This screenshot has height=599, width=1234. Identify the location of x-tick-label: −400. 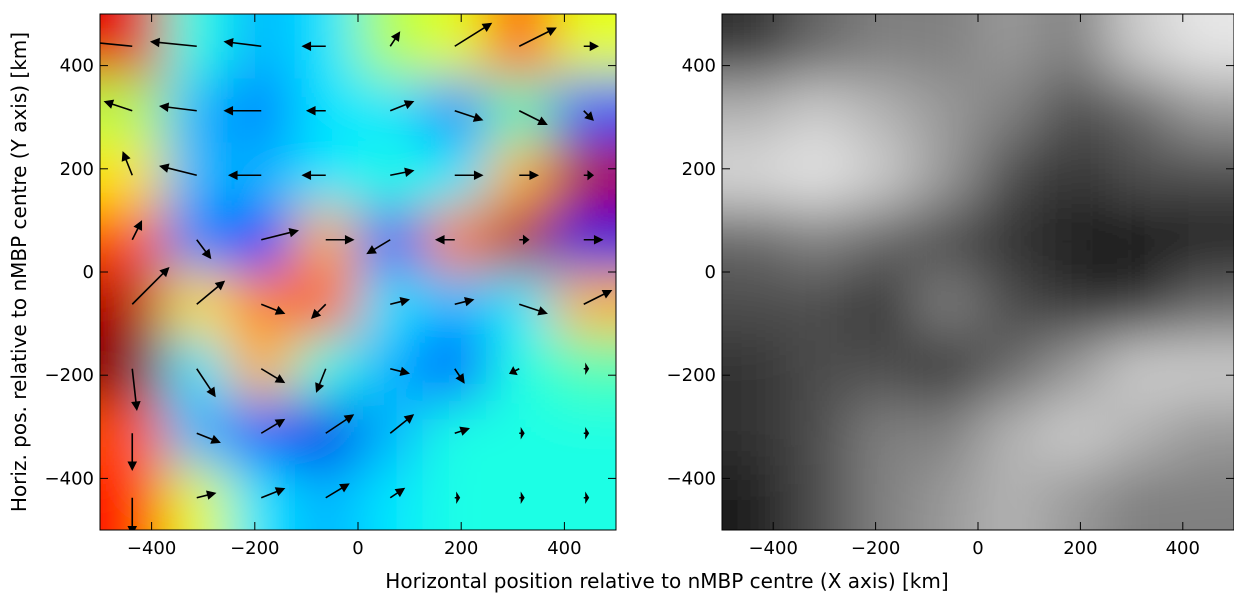
(151, 548).